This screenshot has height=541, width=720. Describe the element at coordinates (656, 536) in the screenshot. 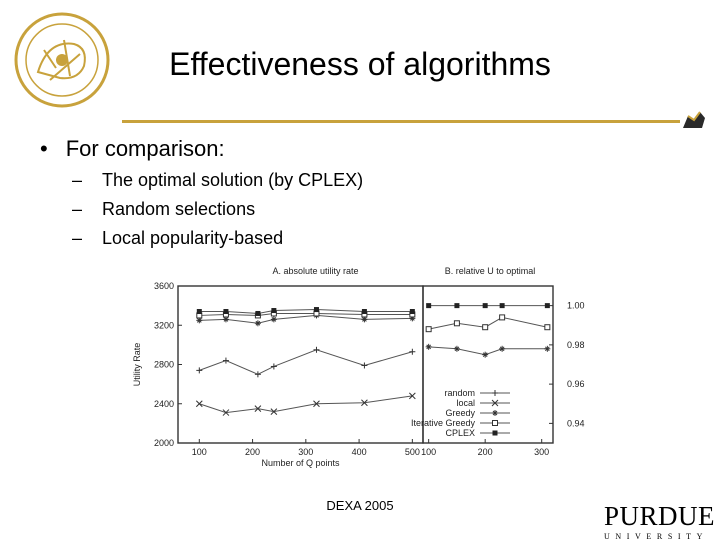

I see `brand-subtitle: UNIVERSITY` at that location.